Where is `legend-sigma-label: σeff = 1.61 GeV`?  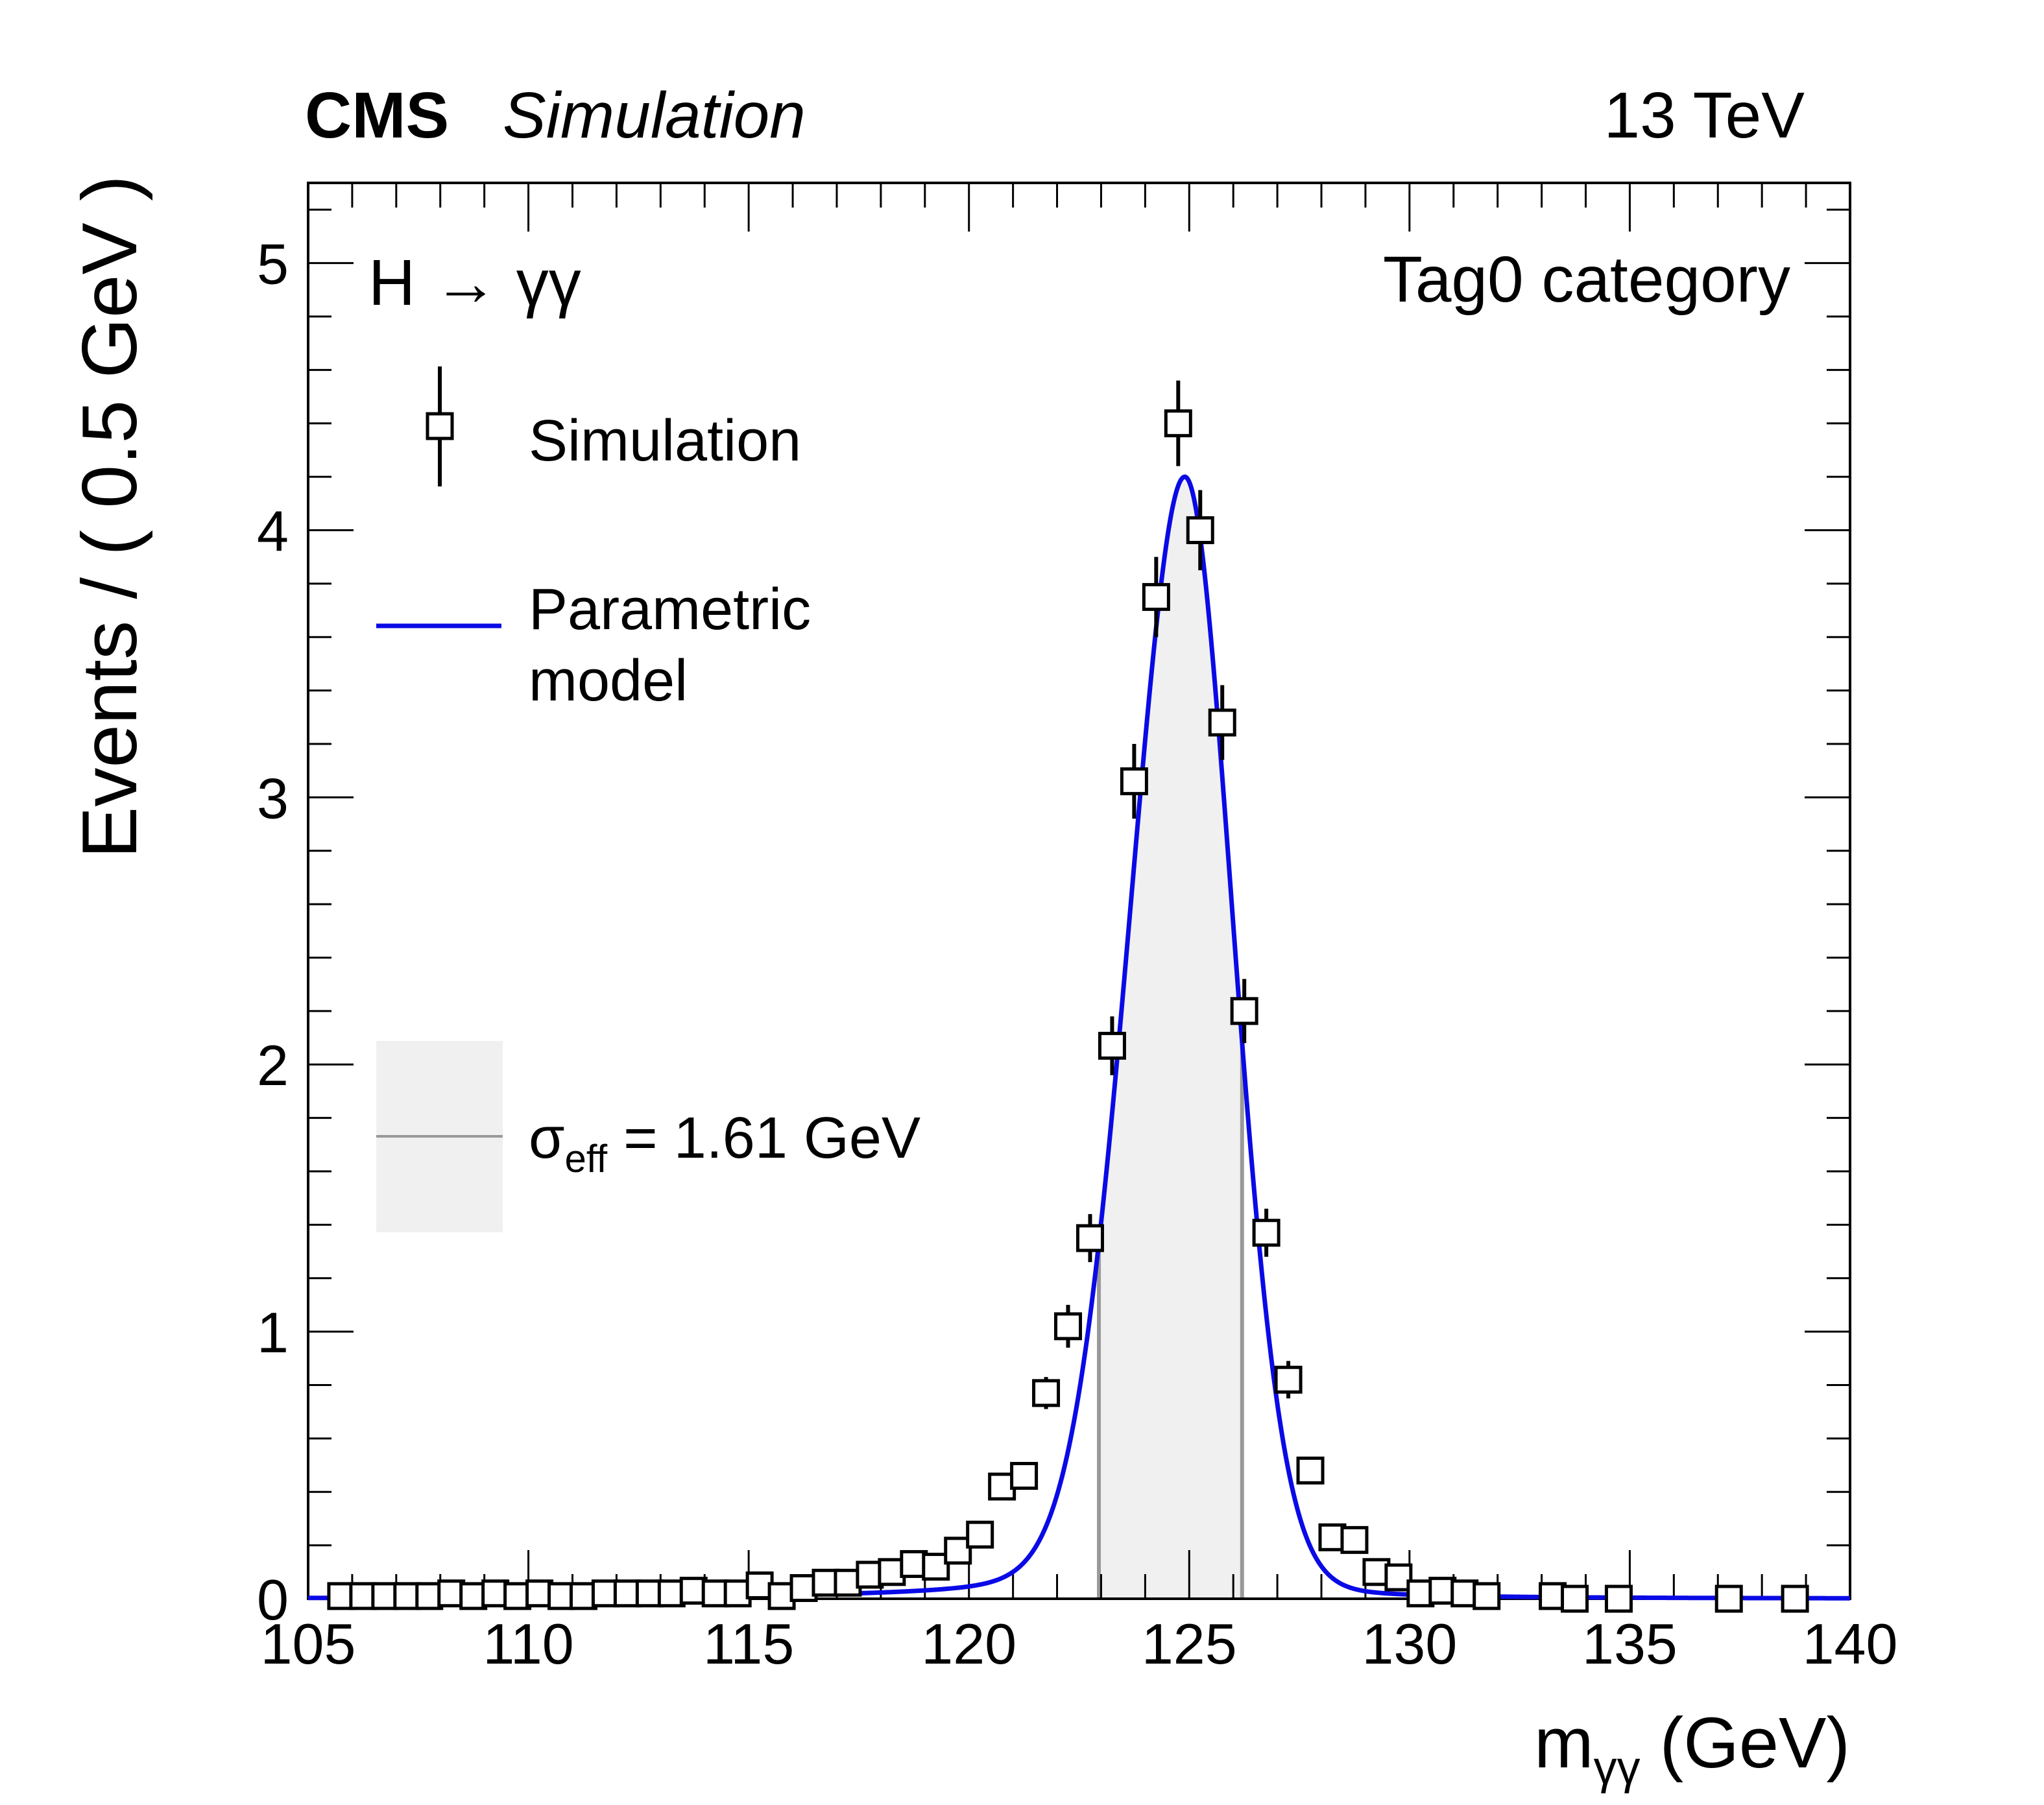 legend-sigma-label: σeff = 1.61 GeV is located at coordinates (724, 1143).